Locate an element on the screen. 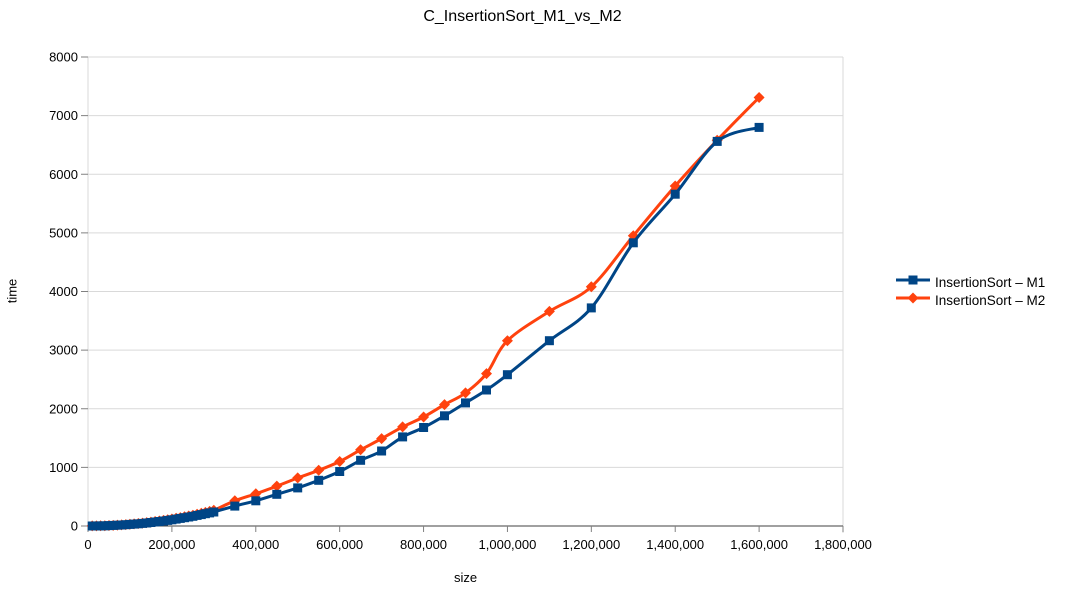 The width and height of the screenshot is (1078, 601). legend-item-label: InsertionSort – M2 is located at coordinates (990, 300).